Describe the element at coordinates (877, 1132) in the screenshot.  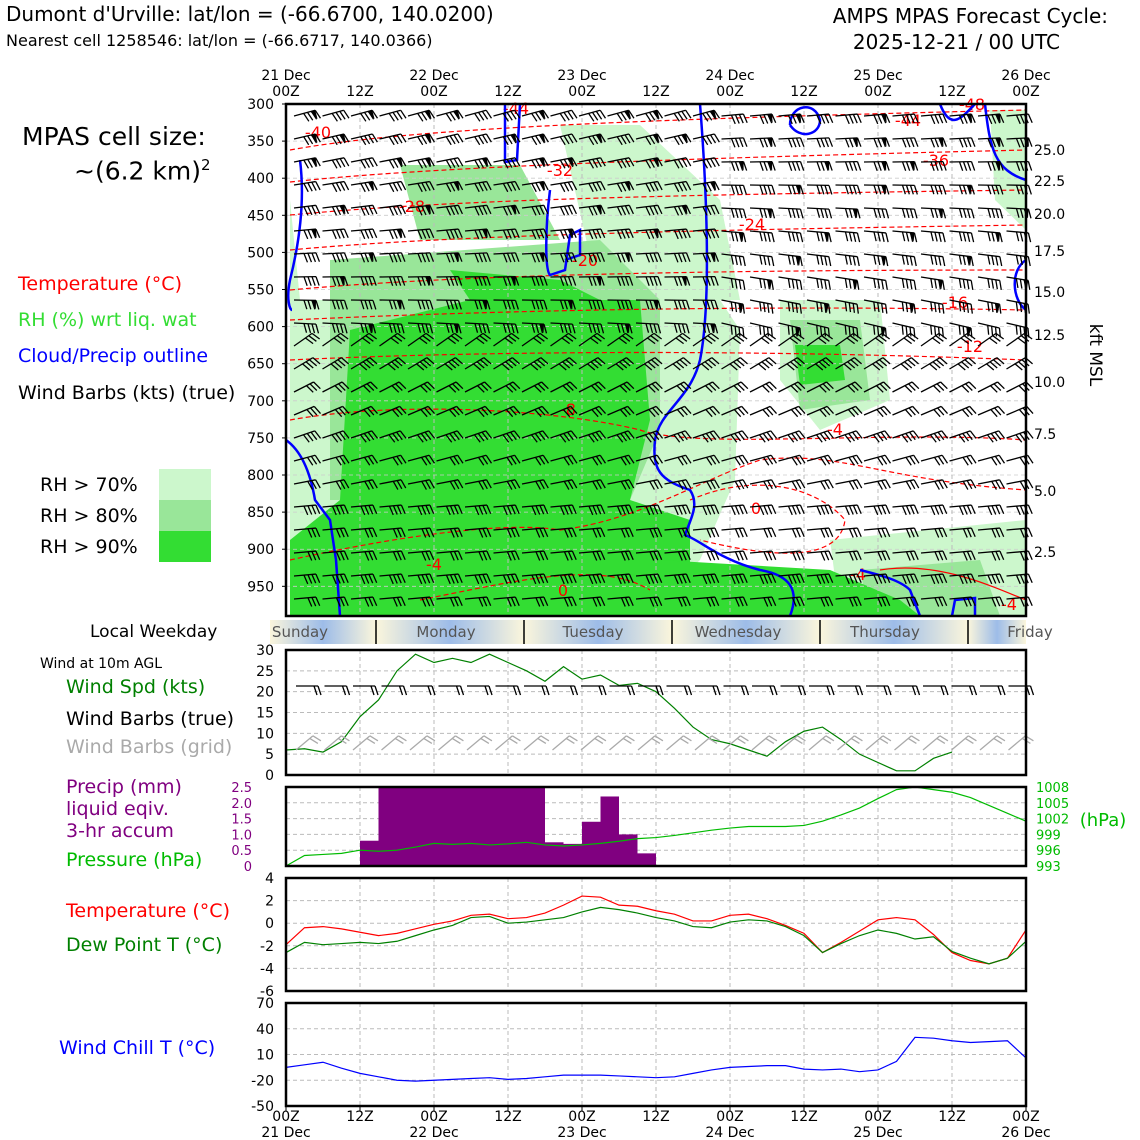
I see `bottom-date-label: 25 Dec` at that location.